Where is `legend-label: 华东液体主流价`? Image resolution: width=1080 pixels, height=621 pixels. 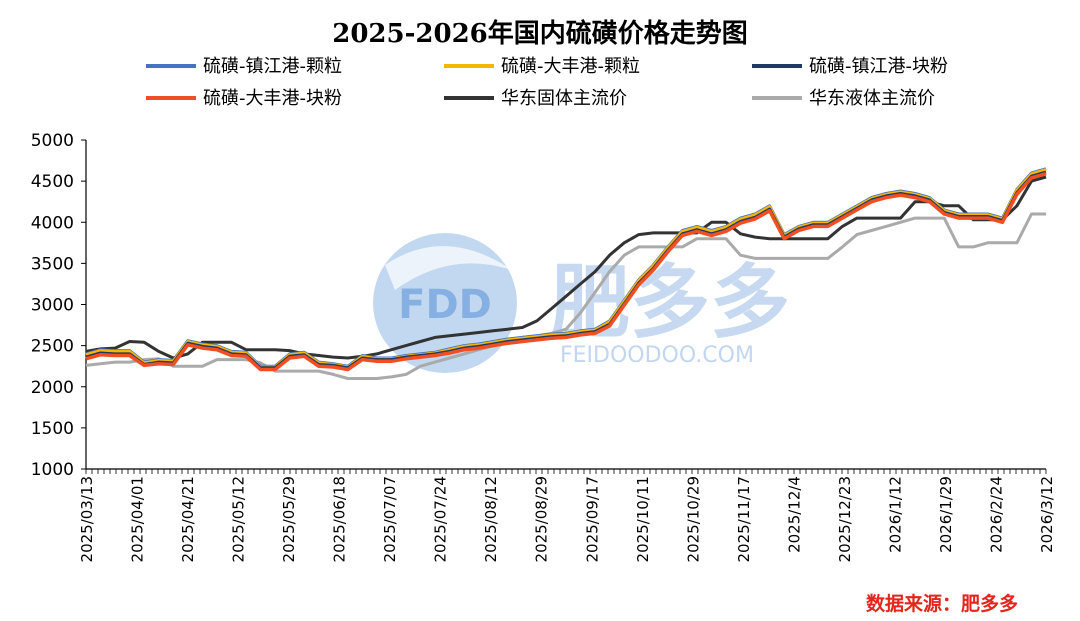
legend-label: 华东液体主流价 is located at coordinates (872, 98).